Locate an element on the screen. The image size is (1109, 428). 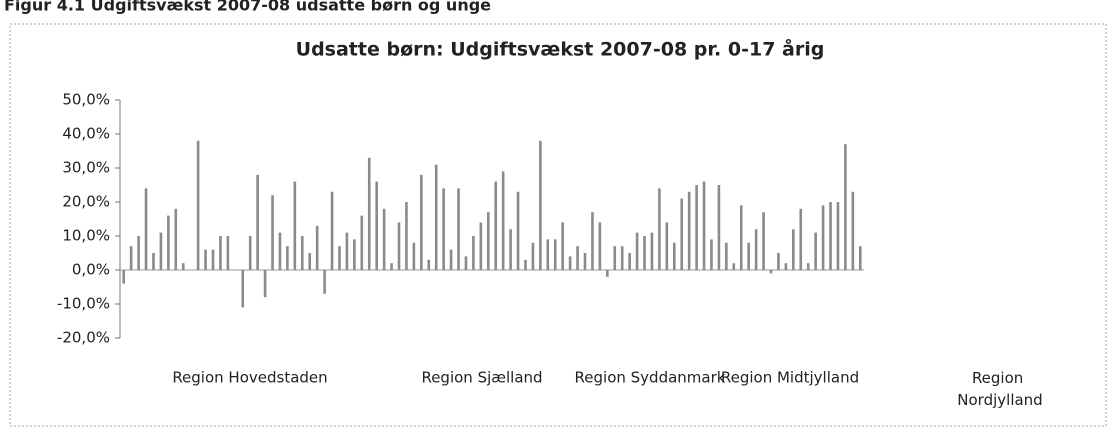
y-tick-label: 40,0% is located at coordinates (86, 134).